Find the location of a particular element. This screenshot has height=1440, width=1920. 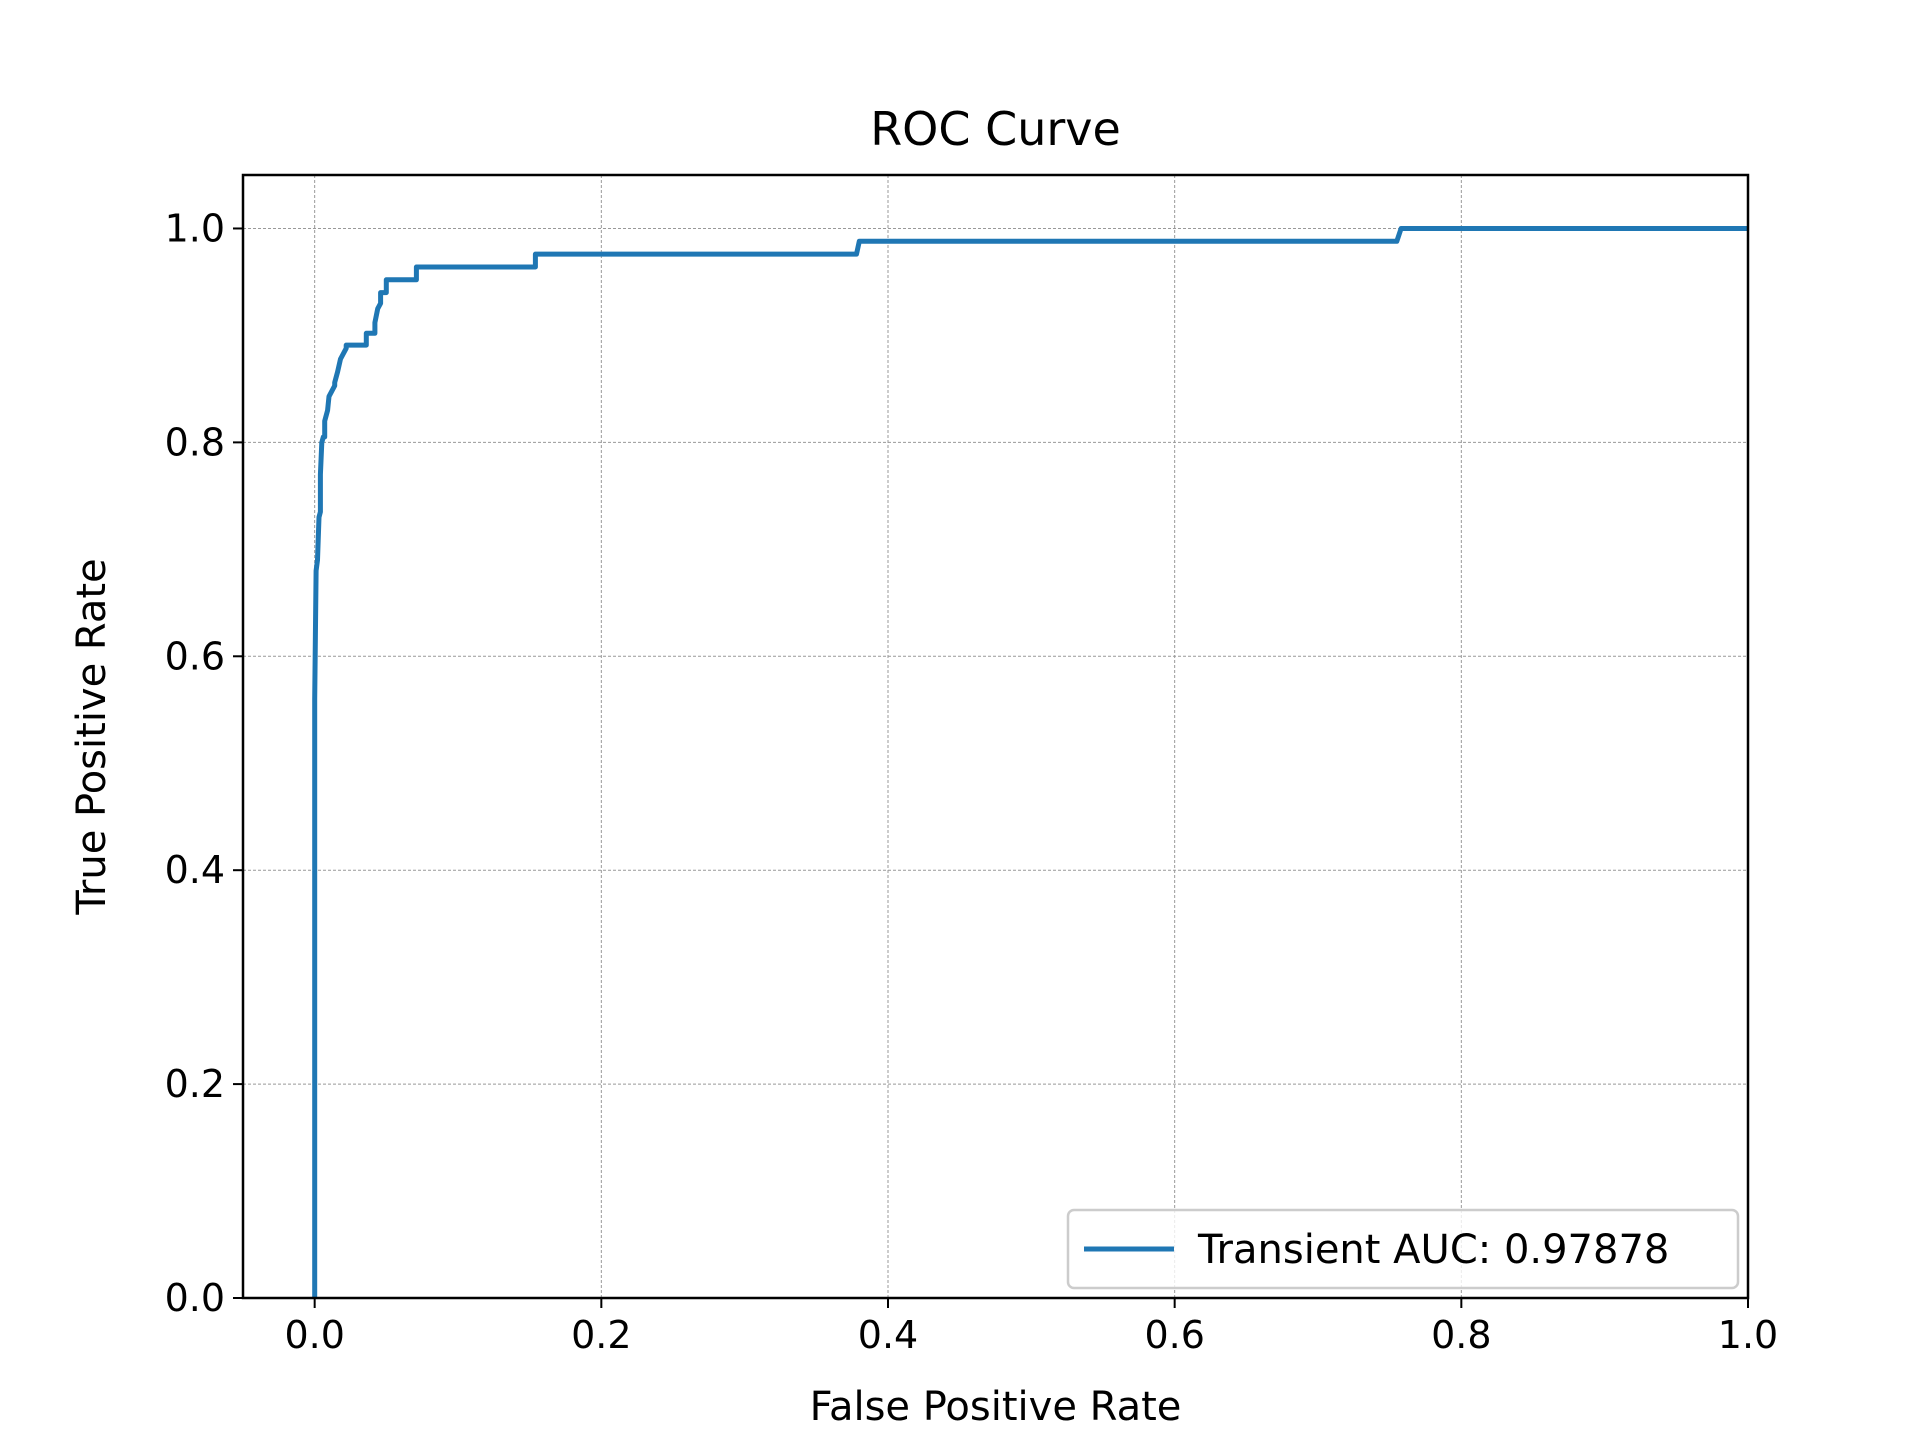

x-tick-label: 0.6 is located at coordinates (1174, 1335).